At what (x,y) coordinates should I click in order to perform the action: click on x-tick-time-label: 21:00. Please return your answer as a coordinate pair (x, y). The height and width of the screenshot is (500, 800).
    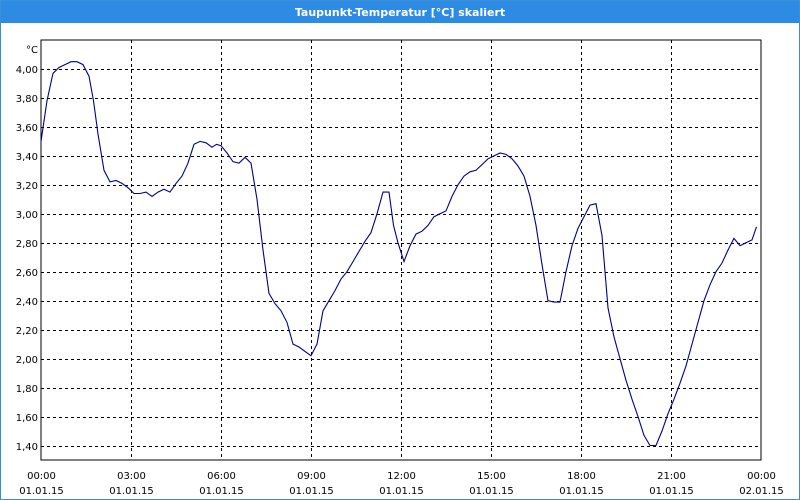
    Looking at the image, I should click on (671, 476).